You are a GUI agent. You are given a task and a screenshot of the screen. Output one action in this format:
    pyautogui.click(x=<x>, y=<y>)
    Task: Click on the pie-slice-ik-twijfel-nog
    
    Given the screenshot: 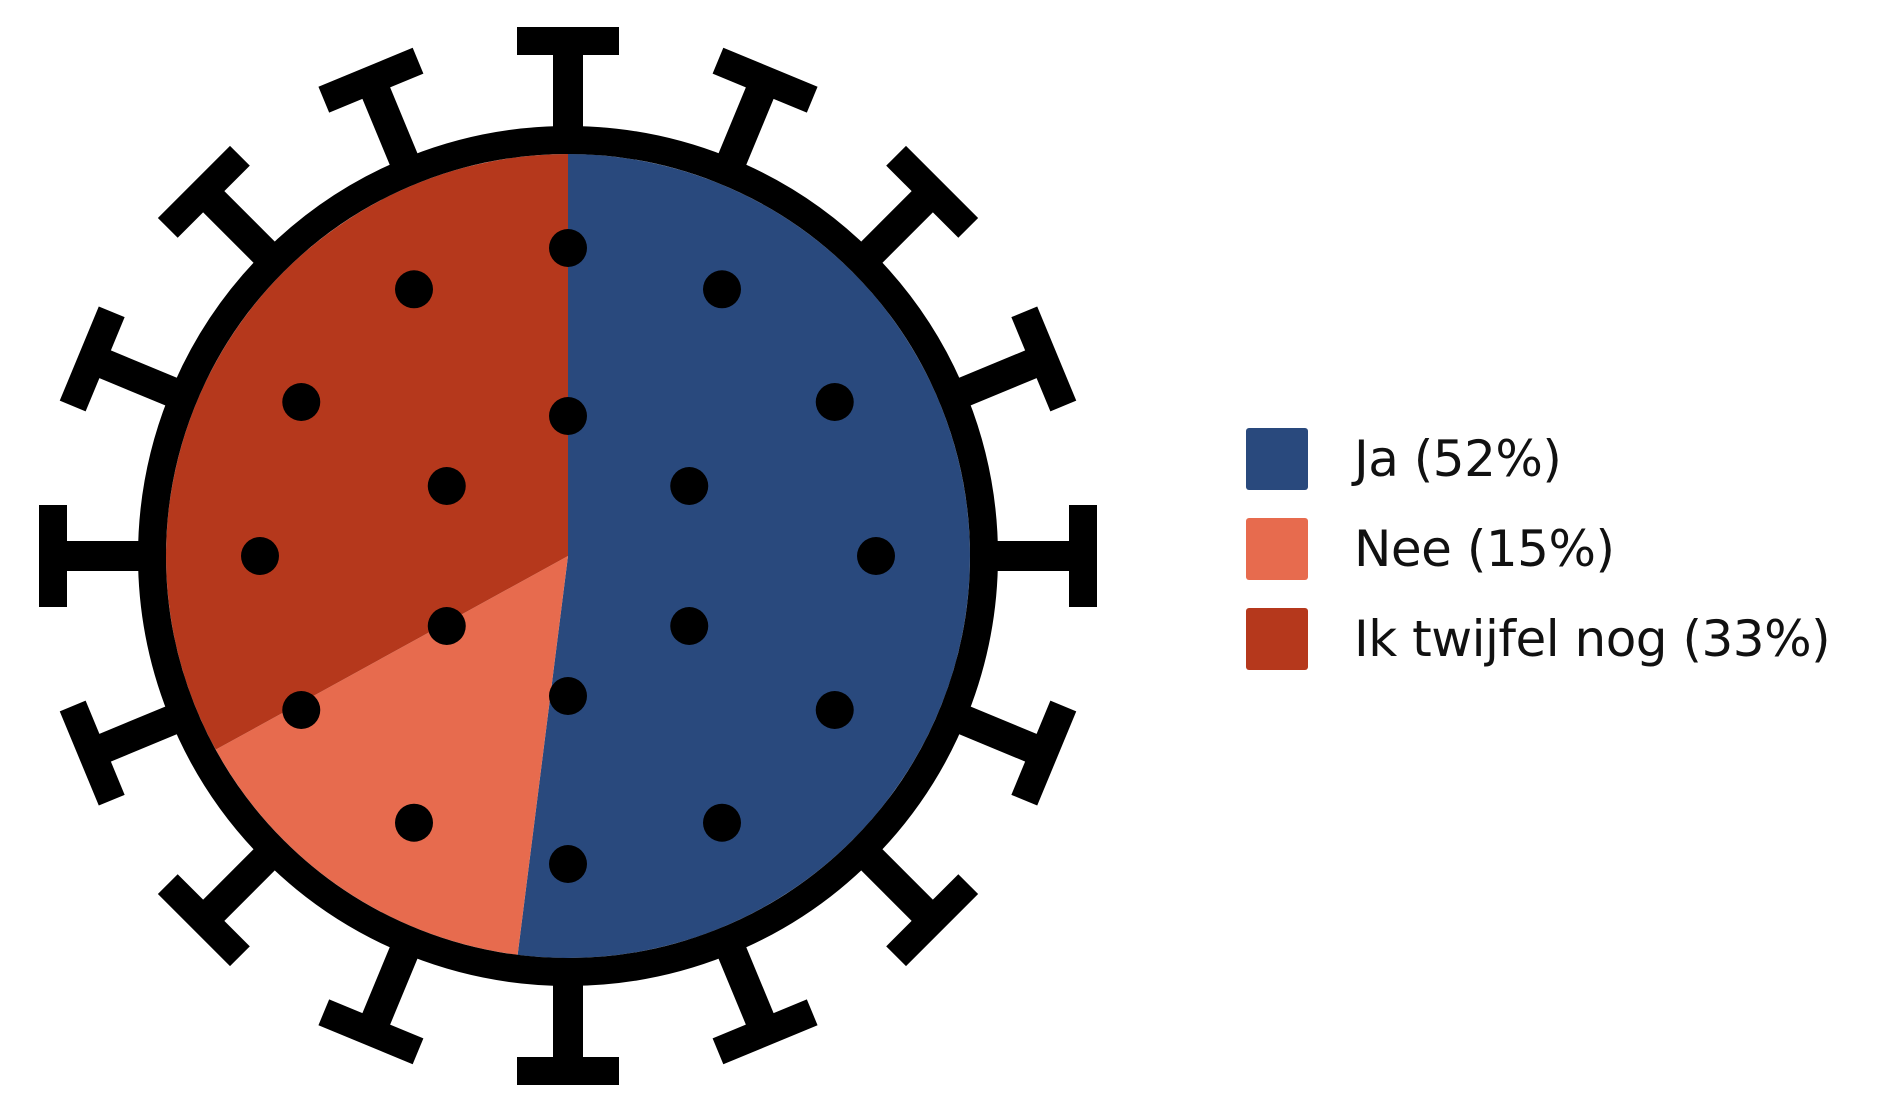 What is the action you would take?
    pyautogui.click(x=367, y=452)
    